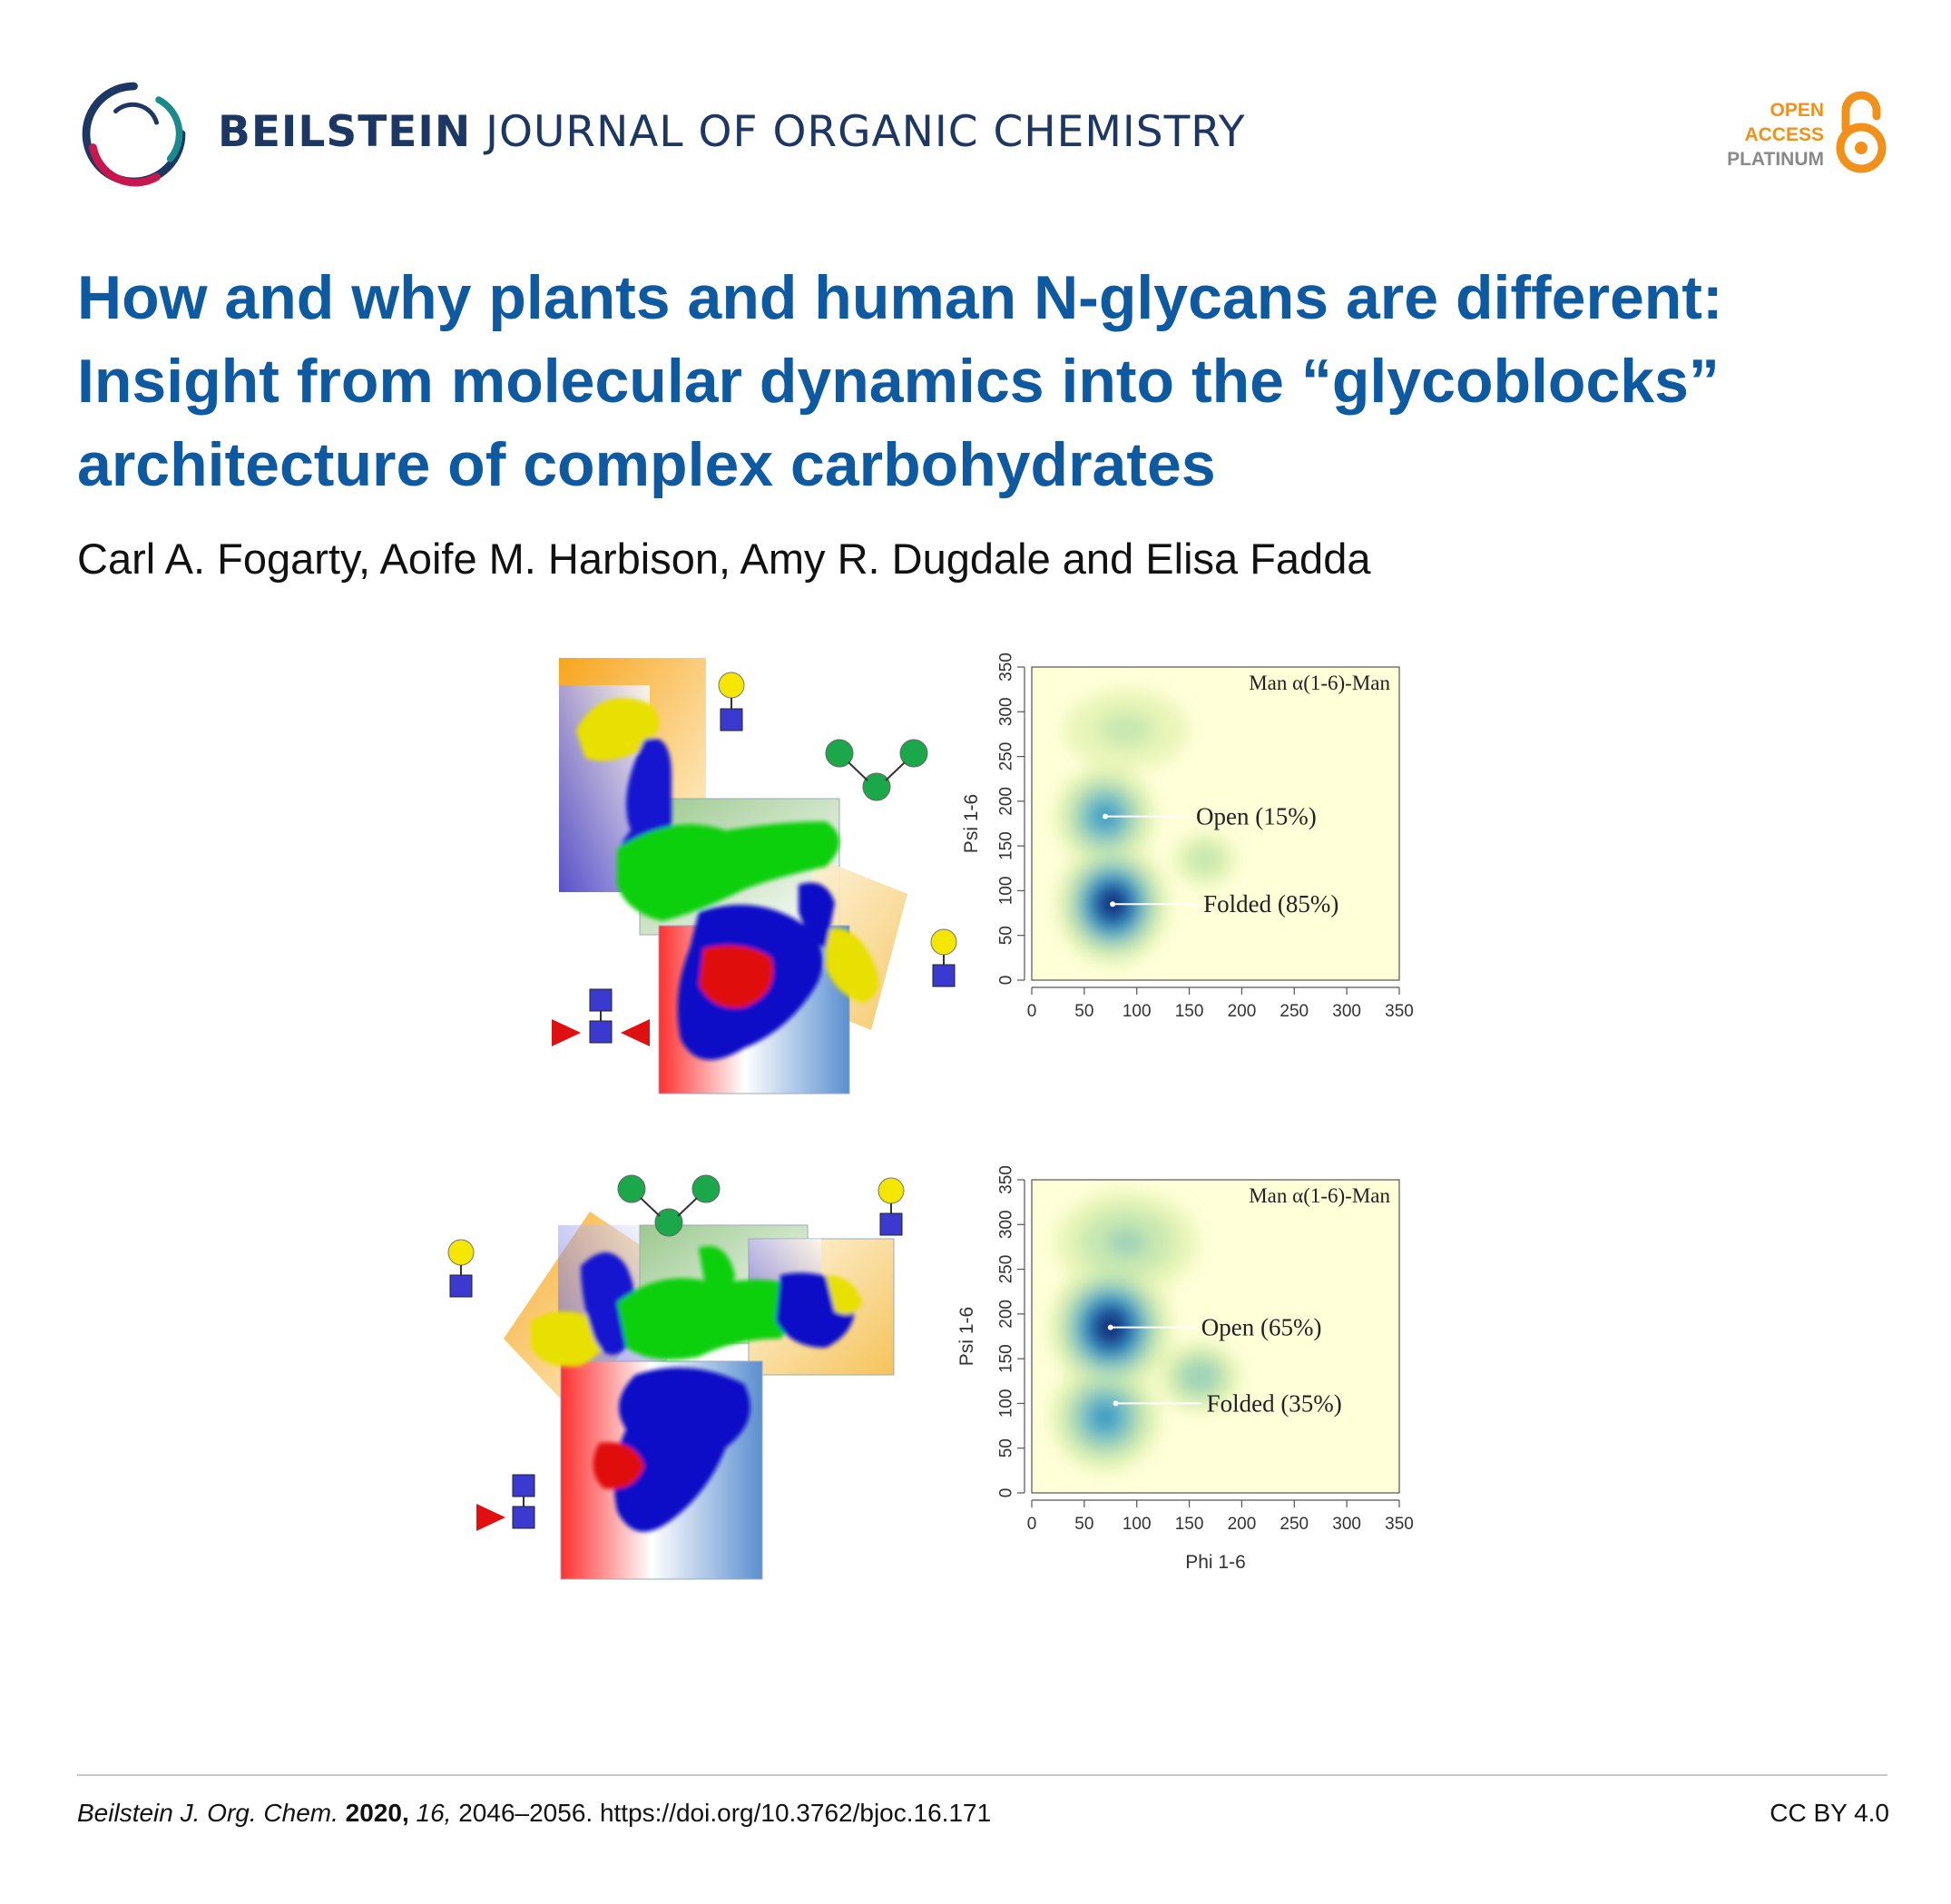 The height and width of the screenshot is (1904, 1951). I want to click on title-line-3: architecture of complex carbohydrates, so click(647, 464).